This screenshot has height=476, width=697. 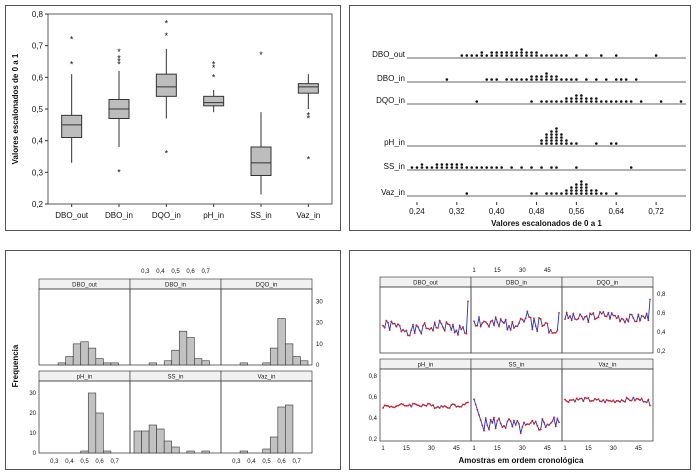 What do you see at coordinates (119, 58) in the screenshot?
I see `outlier-DBO_in: *` at bounding box center [119, 58].